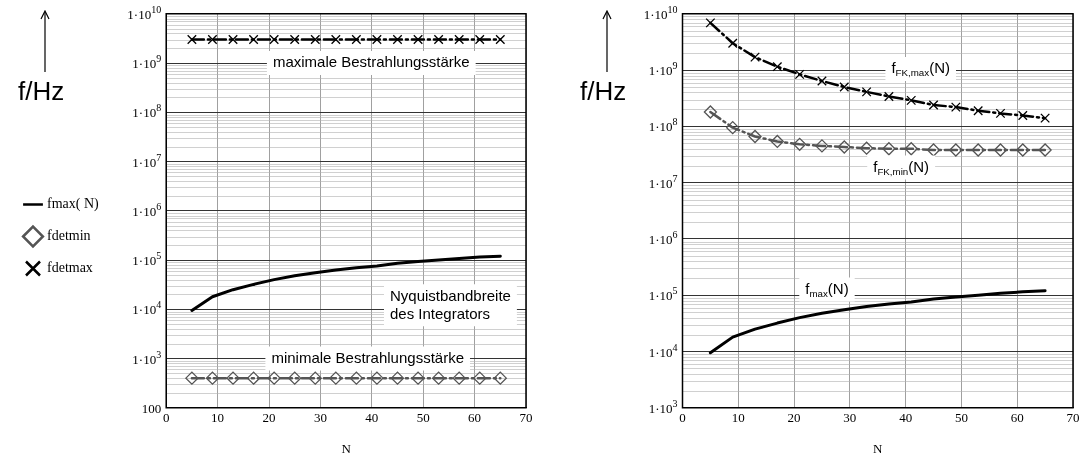  I want to click on annotation: maximale Bestrahlungsstärke, so click(371, 62).